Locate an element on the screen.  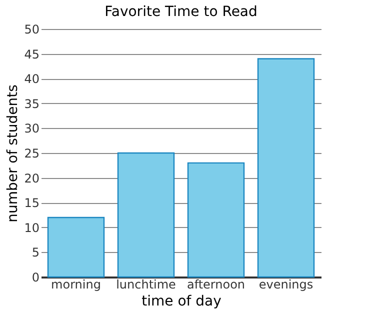
y-tick-label: 5 is located at coordinates (36, 253).